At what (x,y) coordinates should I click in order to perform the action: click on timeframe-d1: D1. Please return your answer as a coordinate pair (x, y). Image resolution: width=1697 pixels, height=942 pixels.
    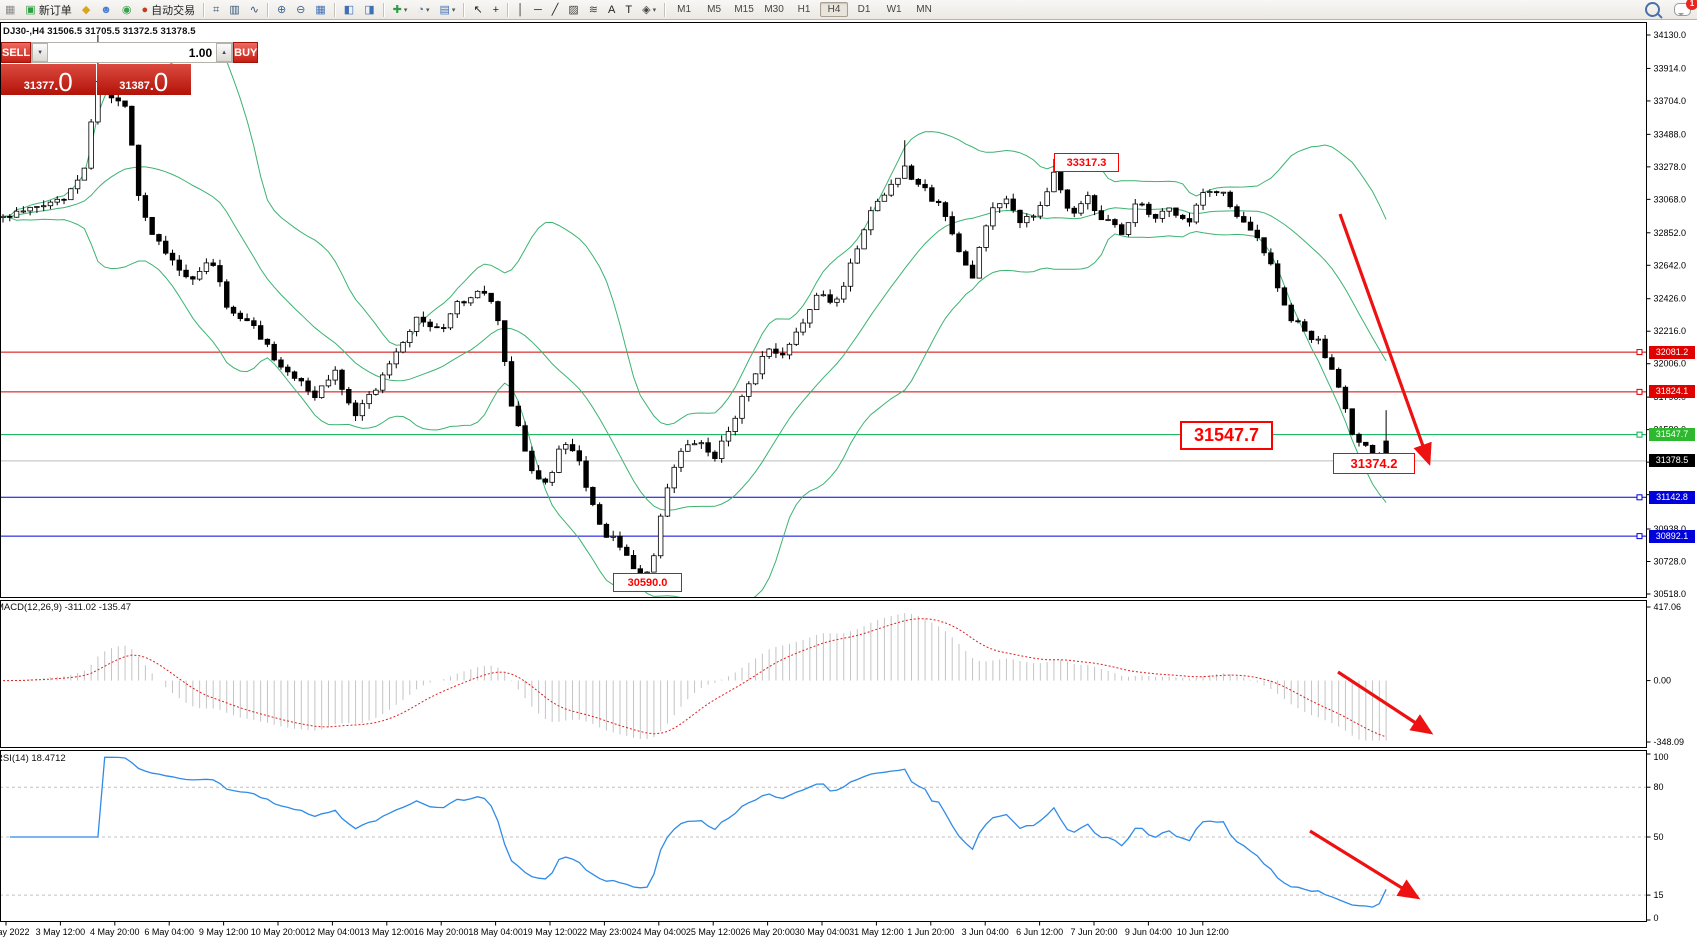
    Looking at the image, I should click on (864, 9).